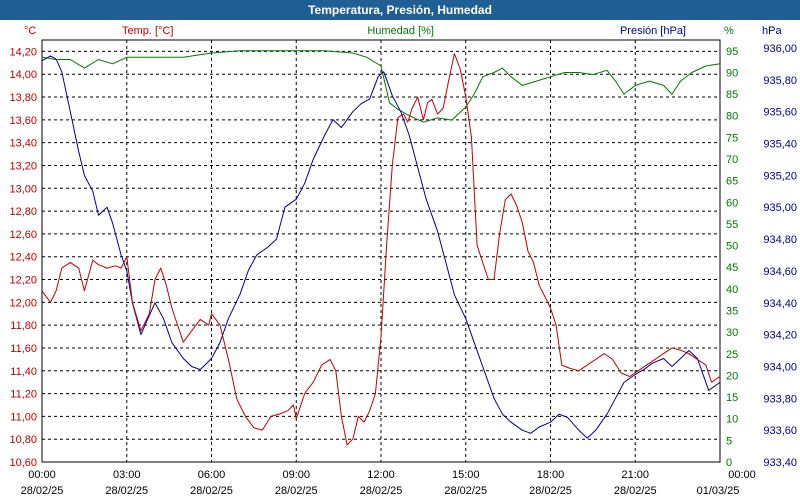 The height and width of the screenshot is (500, 800). What do you see at coordinates (732, 73) in the screenshot?
I see `hum-tick-label: 90` at bounding box center [732, 73].